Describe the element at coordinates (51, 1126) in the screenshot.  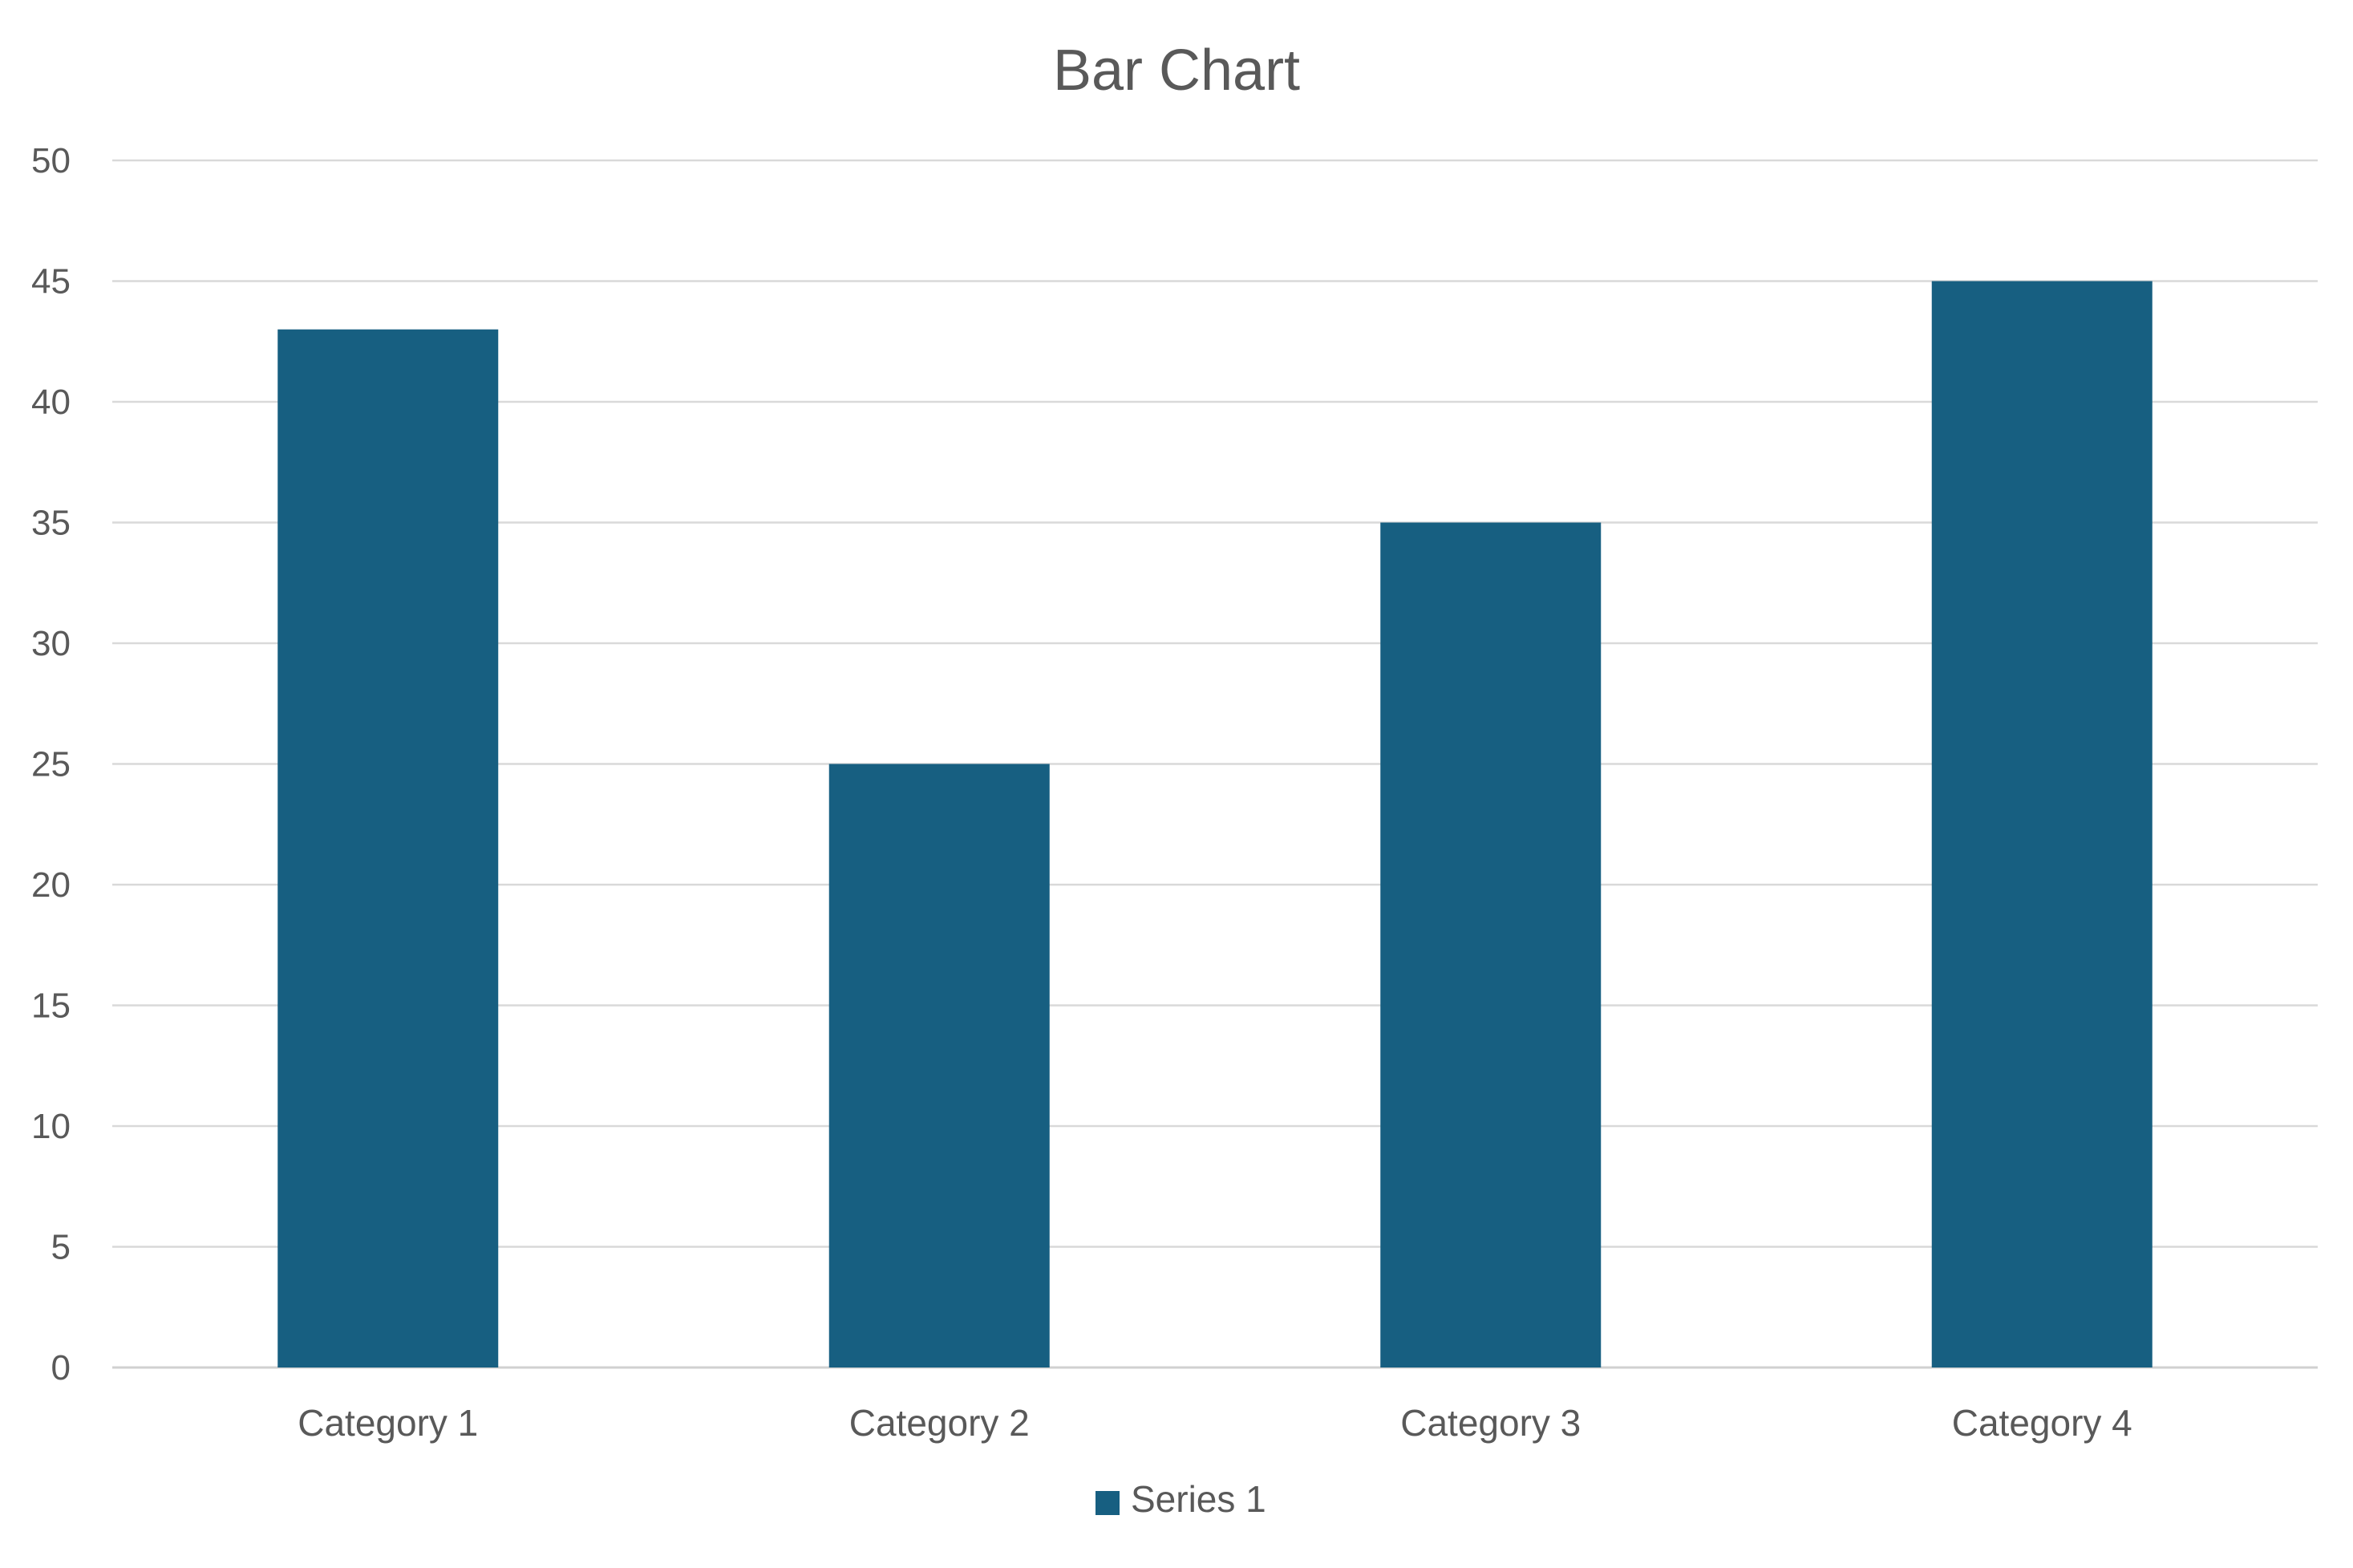
I see `y-tick-label: 10` at that location.